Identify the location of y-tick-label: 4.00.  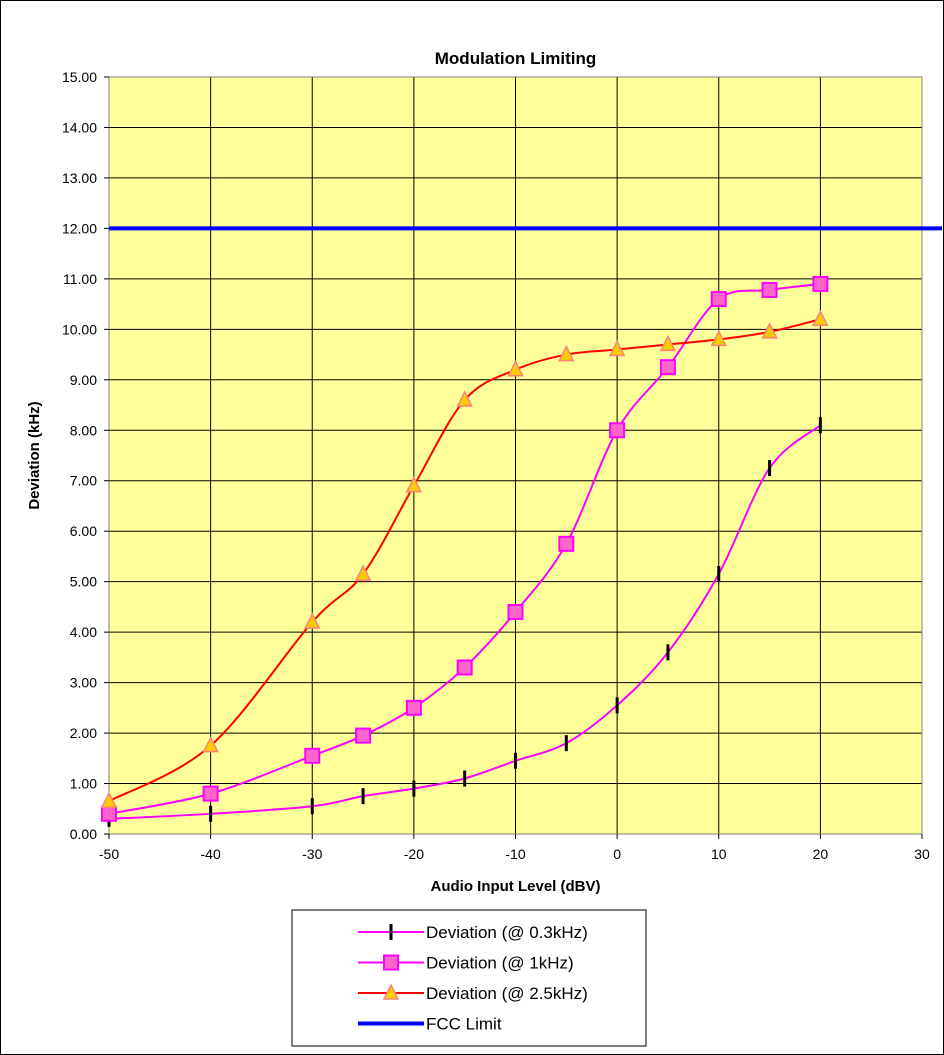
(83, 632).